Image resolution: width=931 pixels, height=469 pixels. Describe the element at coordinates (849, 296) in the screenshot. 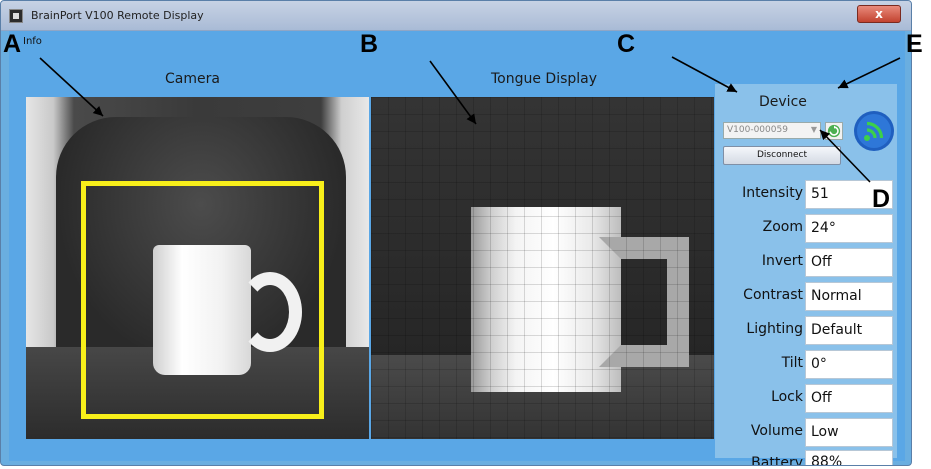

I see `setting-value-contrast: Normal` at that location.